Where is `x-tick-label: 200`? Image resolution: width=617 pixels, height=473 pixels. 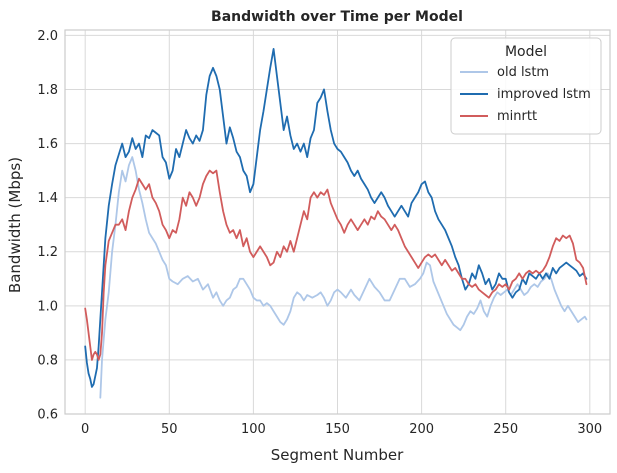 x-tick-label: 200 is located at coordinates (421, 429).